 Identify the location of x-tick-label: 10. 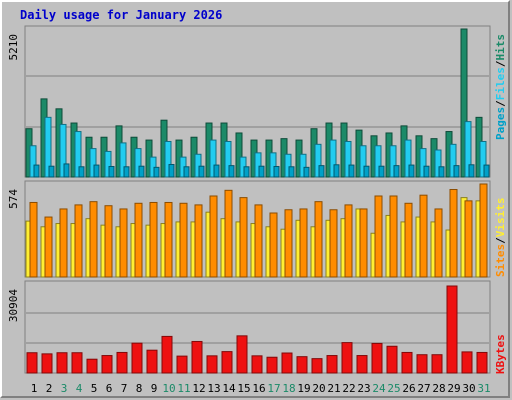
(168, 388).